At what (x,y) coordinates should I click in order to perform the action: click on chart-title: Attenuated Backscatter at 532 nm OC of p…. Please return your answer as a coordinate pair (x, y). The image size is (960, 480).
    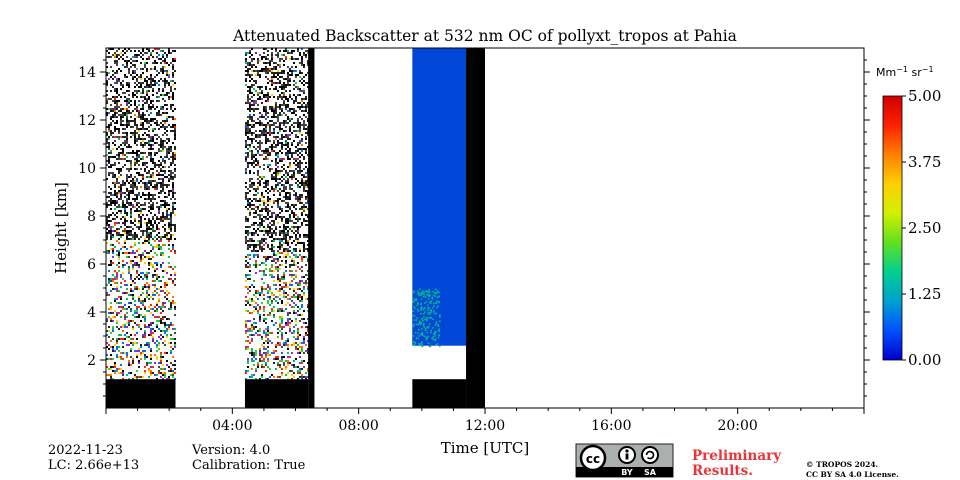
    Looking at the image, I should click on (484, 36).